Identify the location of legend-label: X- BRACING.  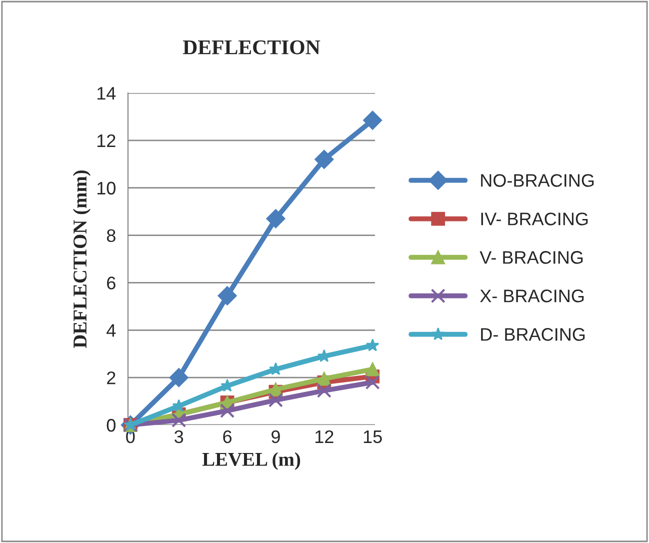
(532, 296).